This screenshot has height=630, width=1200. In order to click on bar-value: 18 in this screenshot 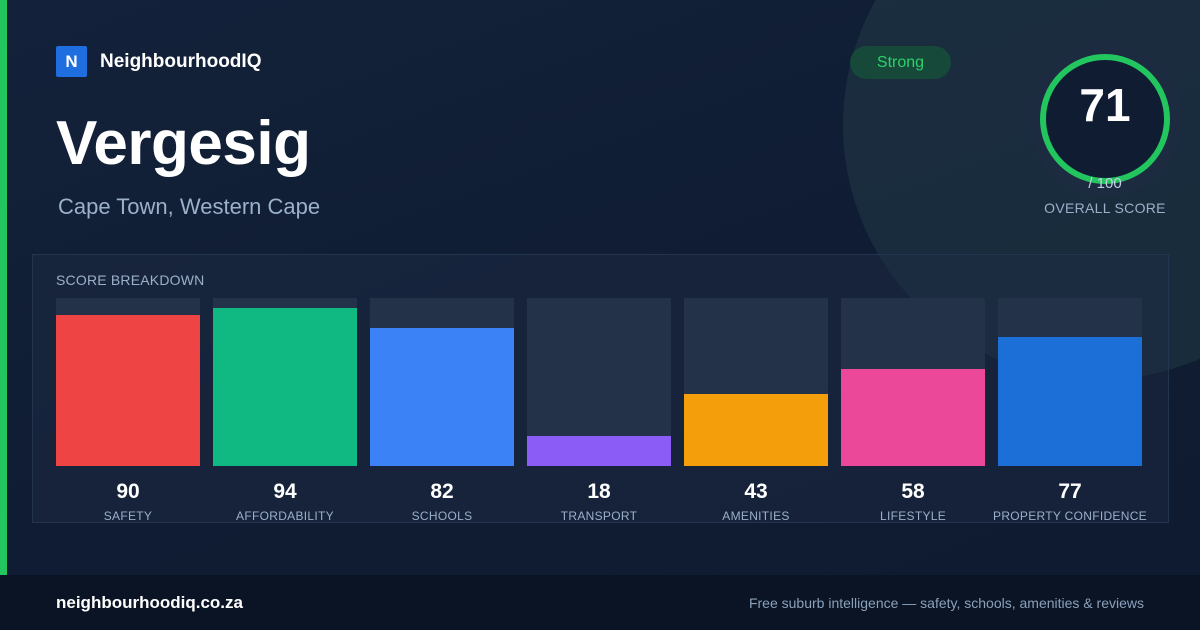, I will do `click(599, 491)`.